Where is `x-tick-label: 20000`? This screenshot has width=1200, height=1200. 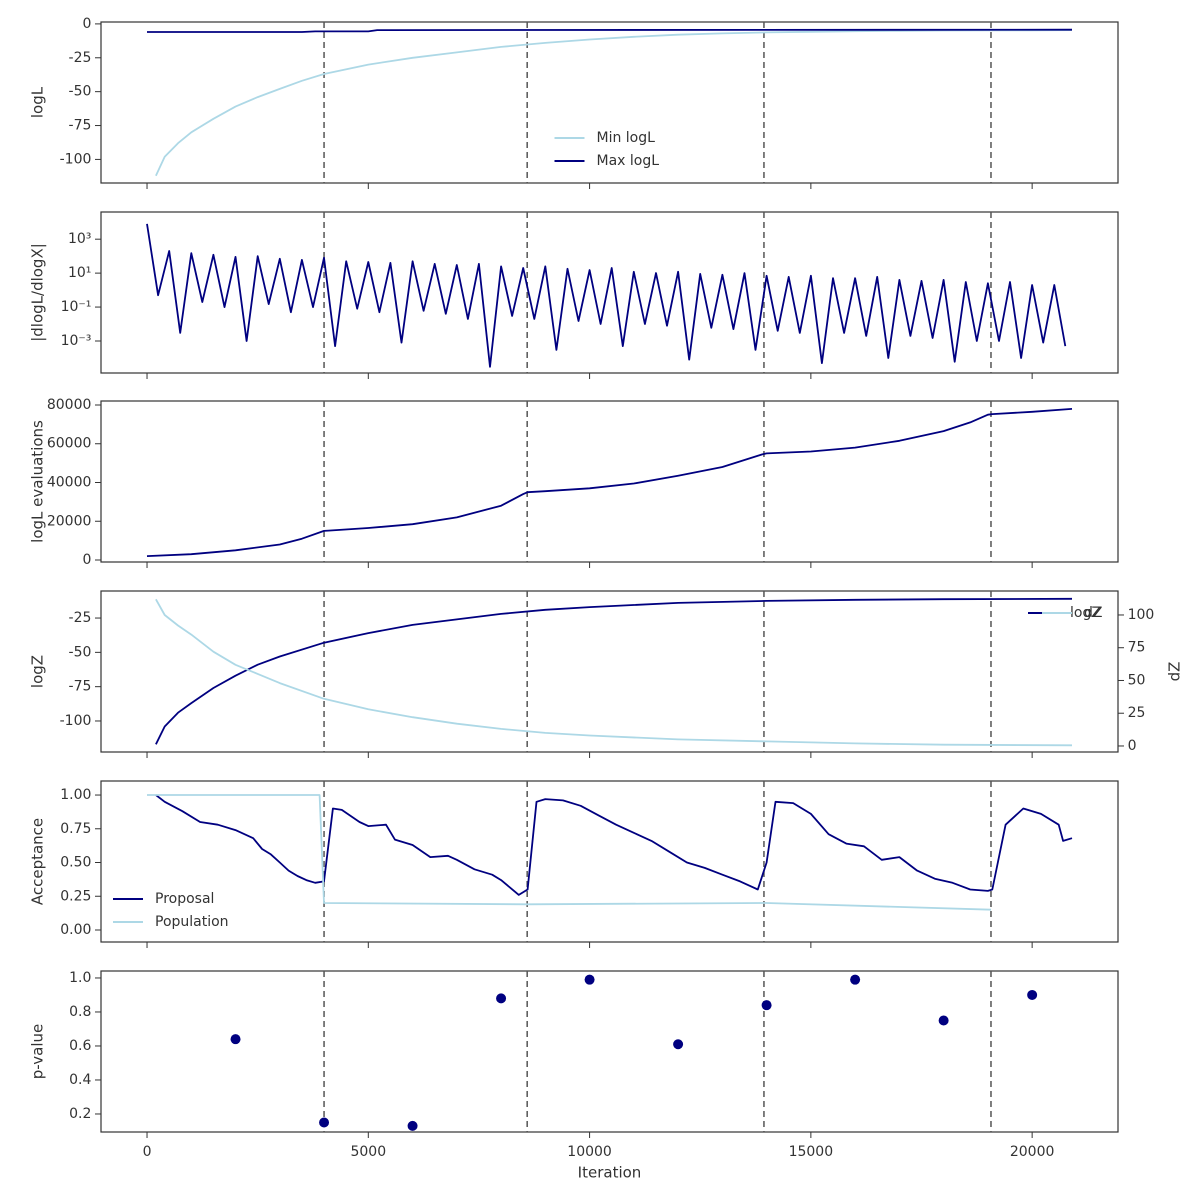
x-tick-label: 20000 is located at coordinates (1032, 1152).